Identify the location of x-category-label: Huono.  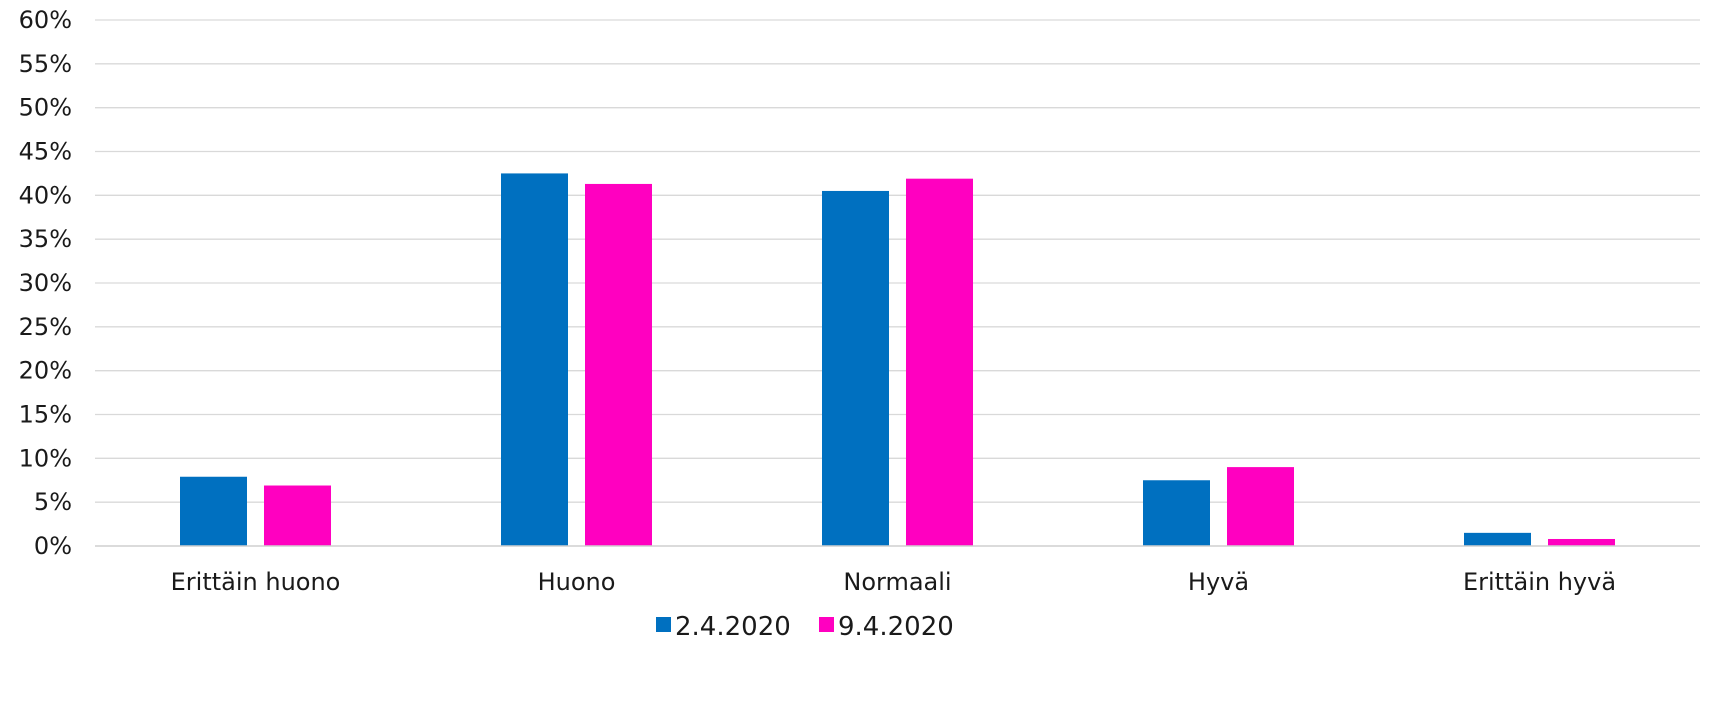
(577, 582).